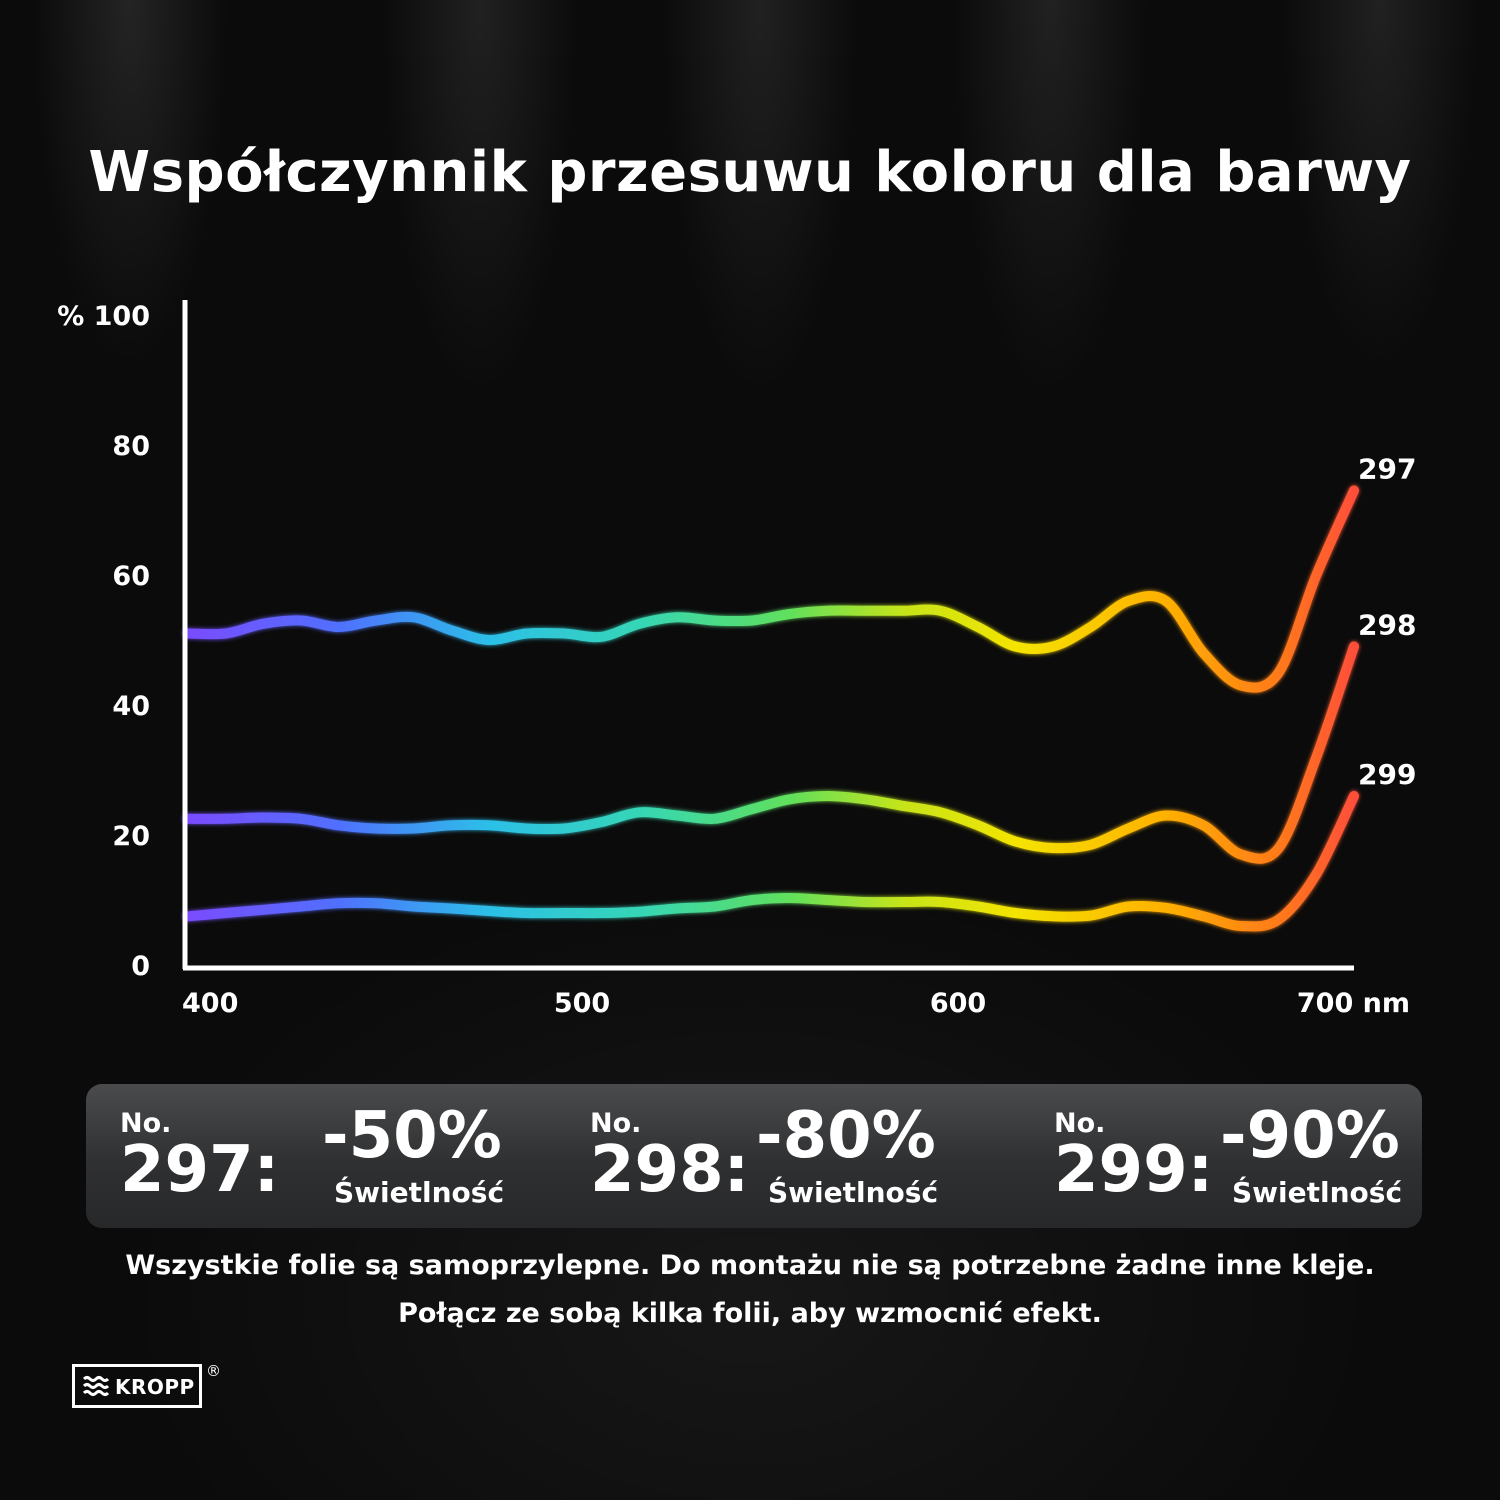 Image resolution: width=1500 pixels, height=1500 pixels. I want to click on stat-percent: -90%, so click(1310, 1136).